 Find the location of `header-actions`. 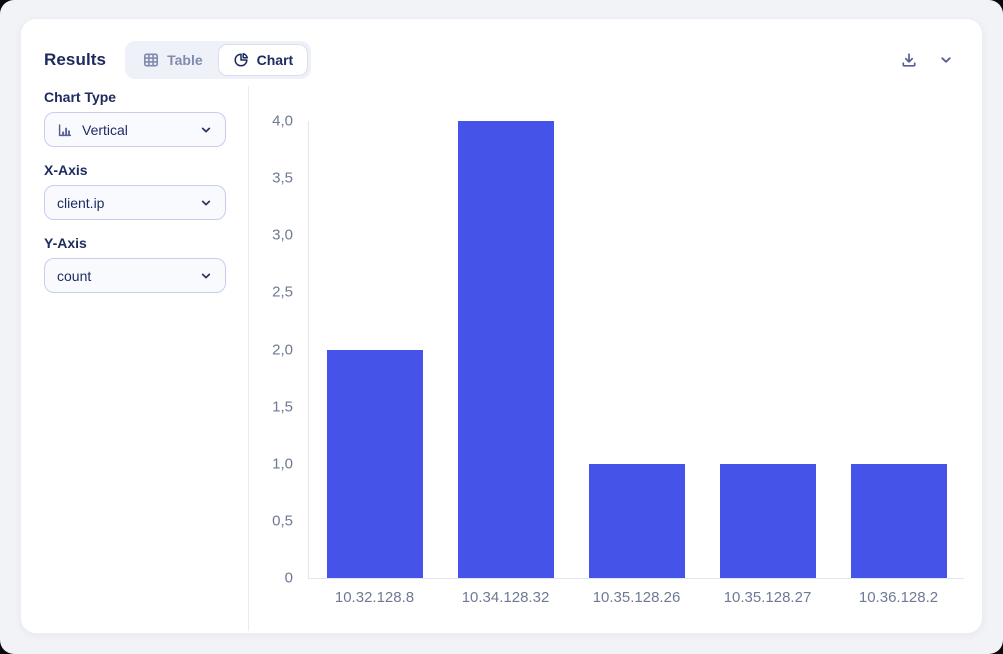

header-actions is located at coordinates (927, 60).